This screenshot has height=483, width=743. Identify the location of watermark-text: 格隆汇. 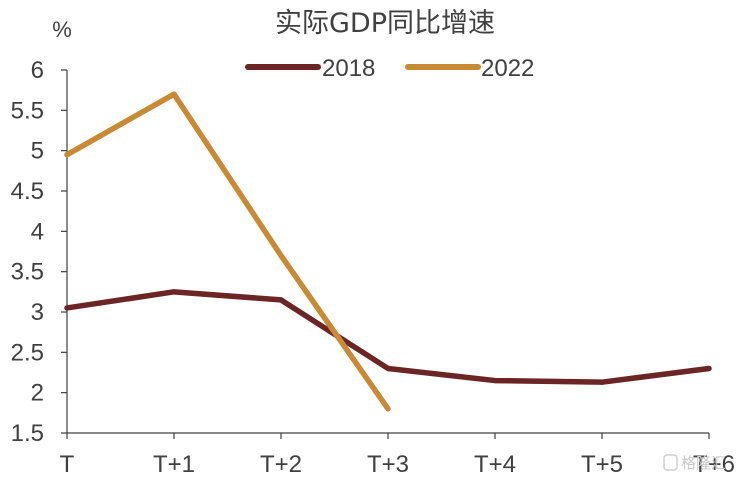
(703, 463).